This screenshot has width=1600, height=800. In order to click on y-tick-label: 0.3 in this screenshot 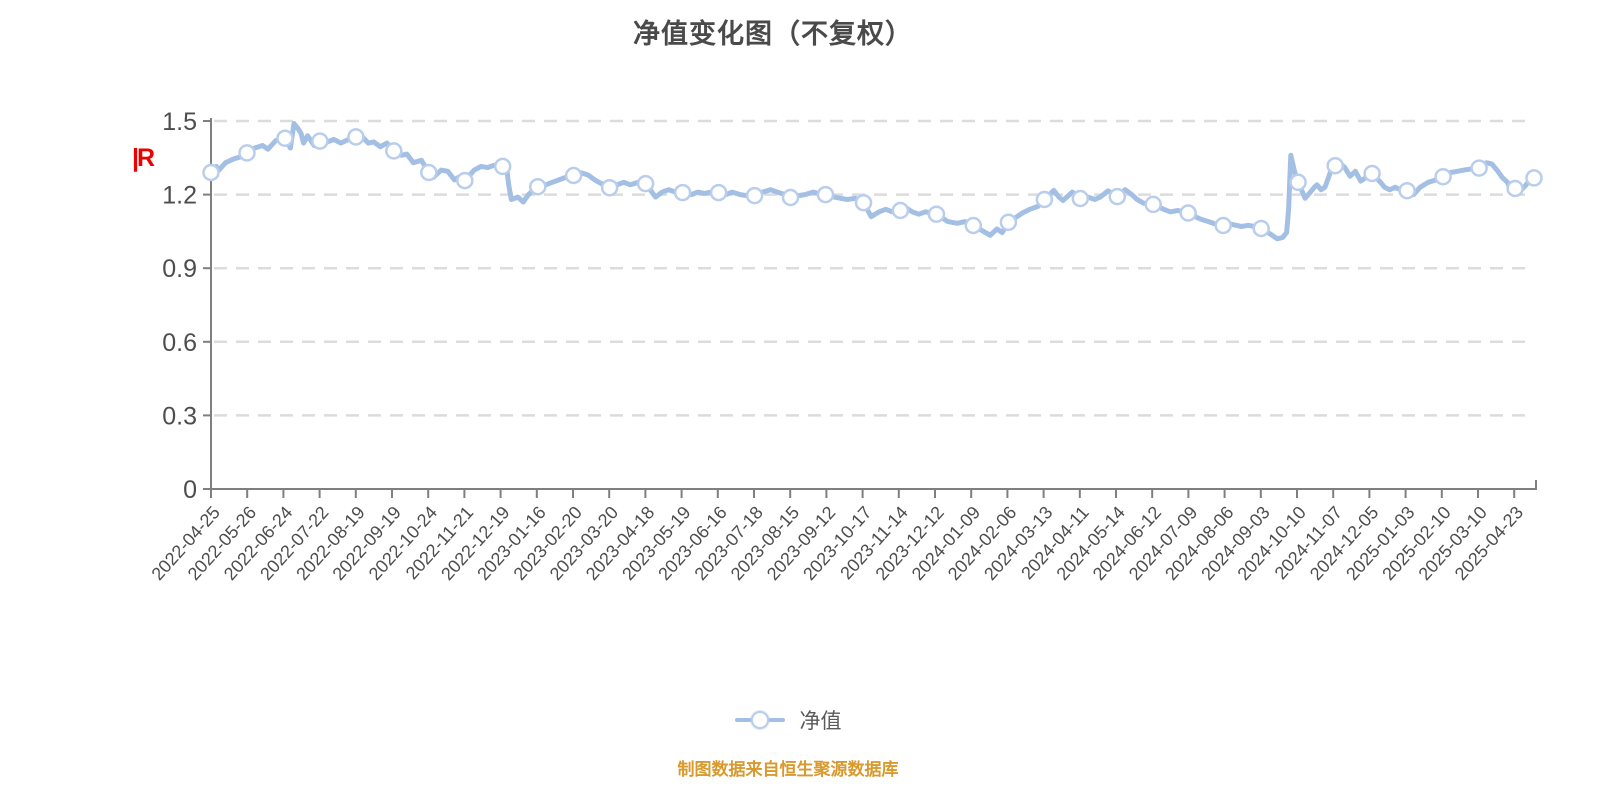, I will do `click(179, 416)`.